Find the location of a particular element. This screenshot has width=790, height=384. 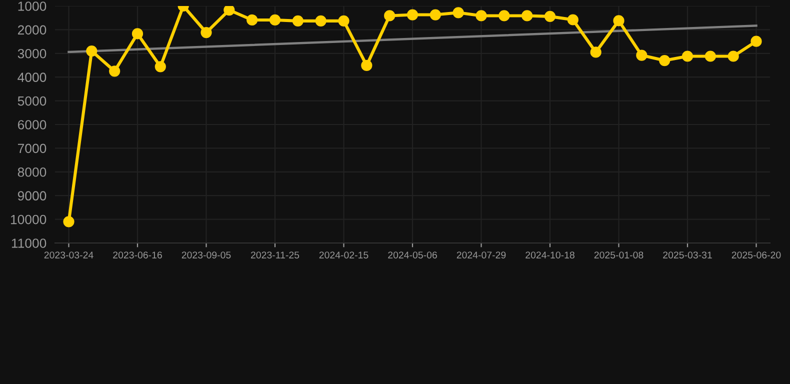

y-tick-label: 3000 is located at coordinates (32, 53).